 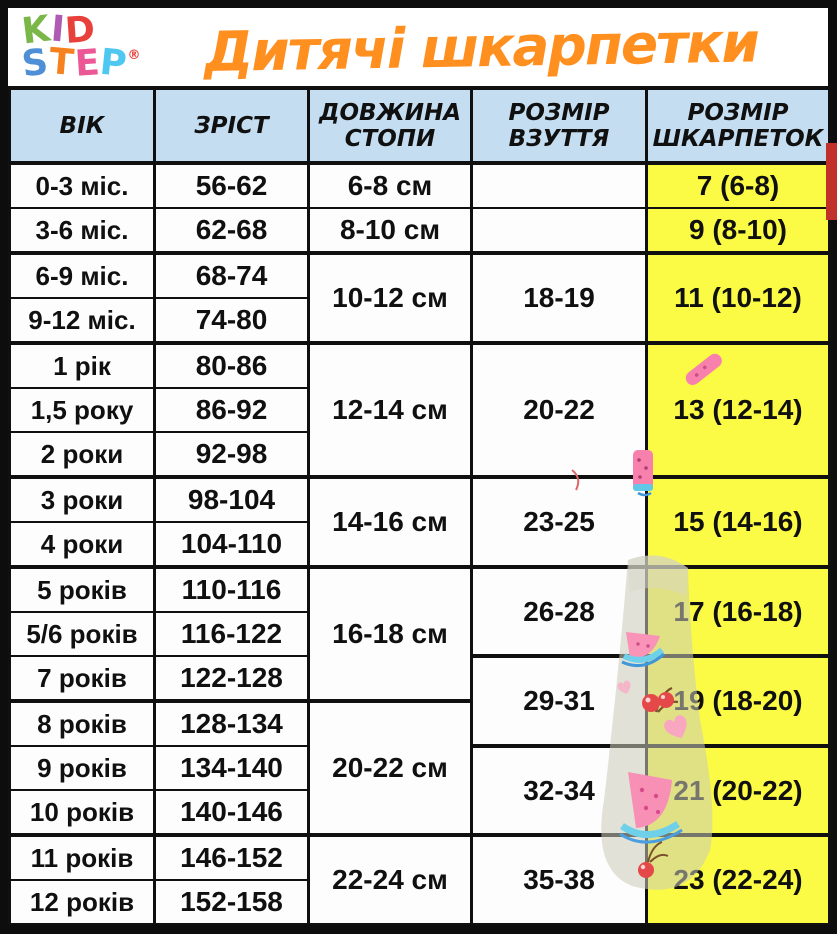 I want to click on age-cell: 2 роки, so click(x=82, y=455).